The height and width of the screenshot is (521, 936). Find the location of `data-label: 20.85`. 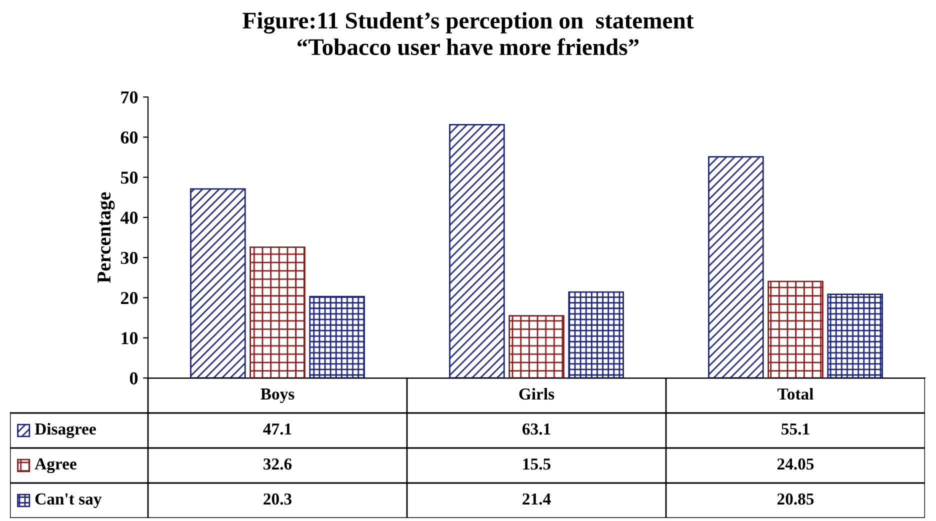

data-label: 20.85 is located at coordinates (795, 499).